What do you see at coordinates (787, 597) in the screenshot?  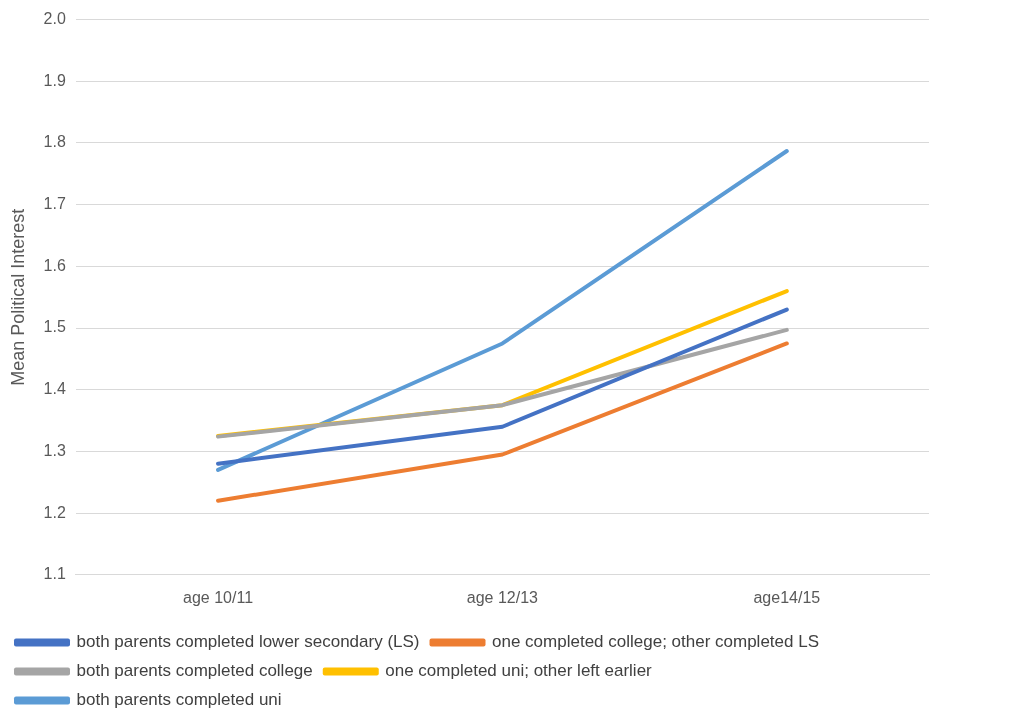 I see `x-tick-label: age14/15` at bounding box center [787, 597].